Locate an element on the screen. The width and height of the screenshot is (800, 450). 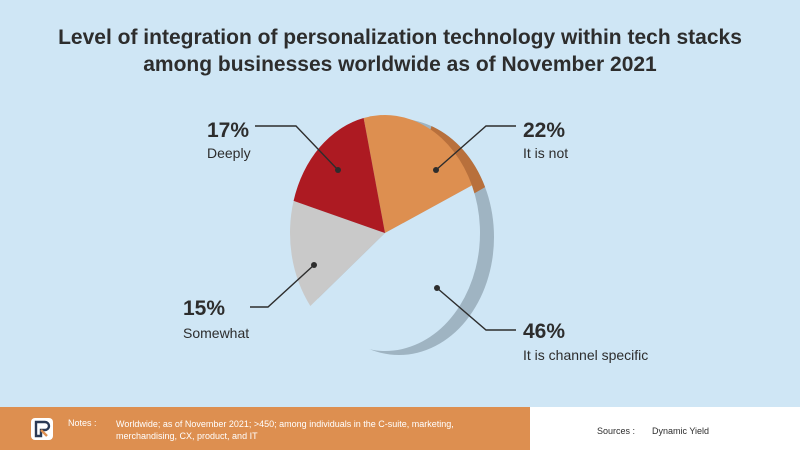
slice-value-somewhat: 15% is located at coordinates (204, 308).